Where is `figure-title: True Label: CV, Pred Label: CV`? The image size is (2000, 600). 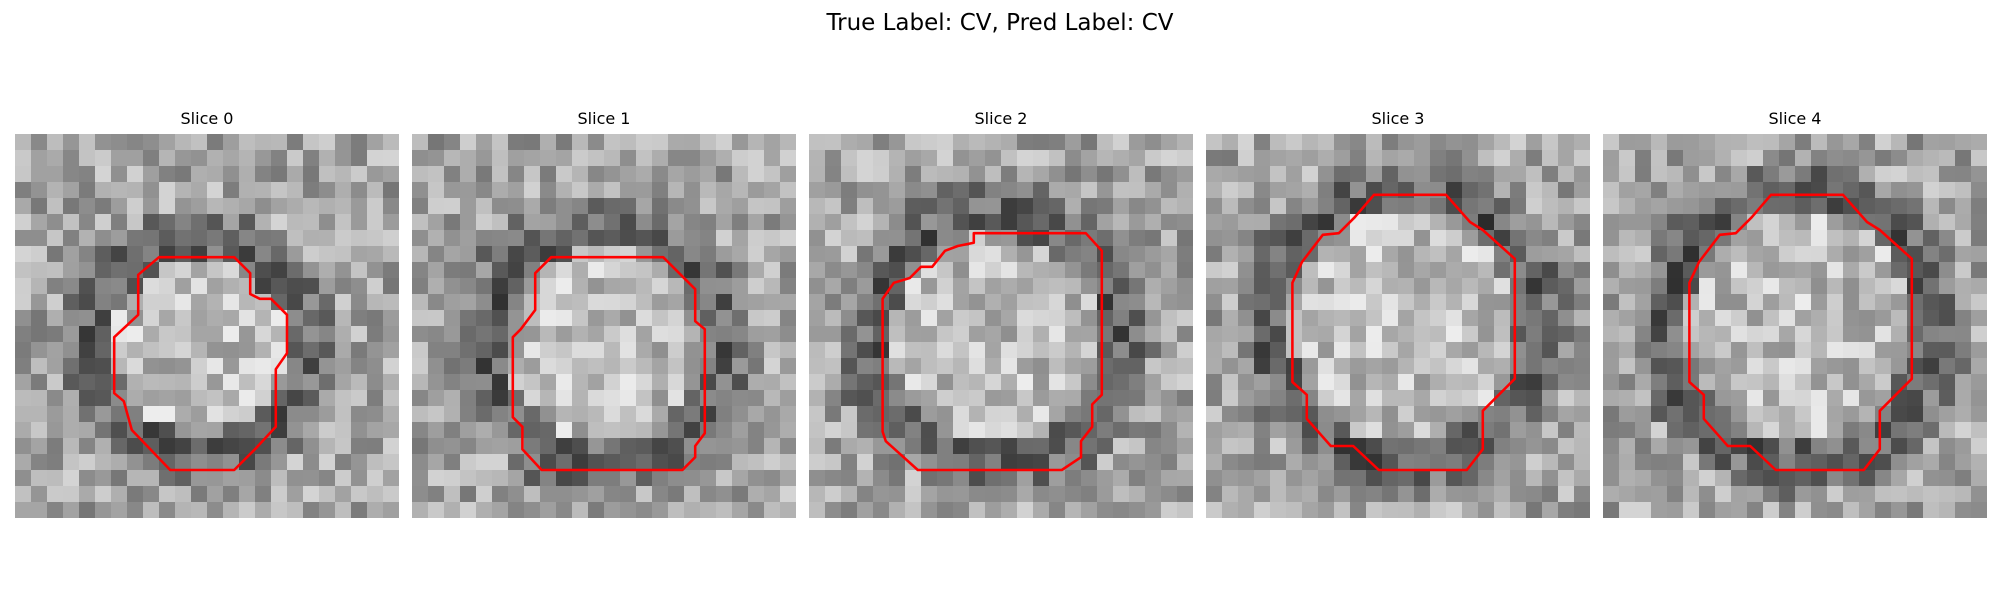
figure-title: True Label: CV, Pred Label: CV is located at coordinates (1000, 23).